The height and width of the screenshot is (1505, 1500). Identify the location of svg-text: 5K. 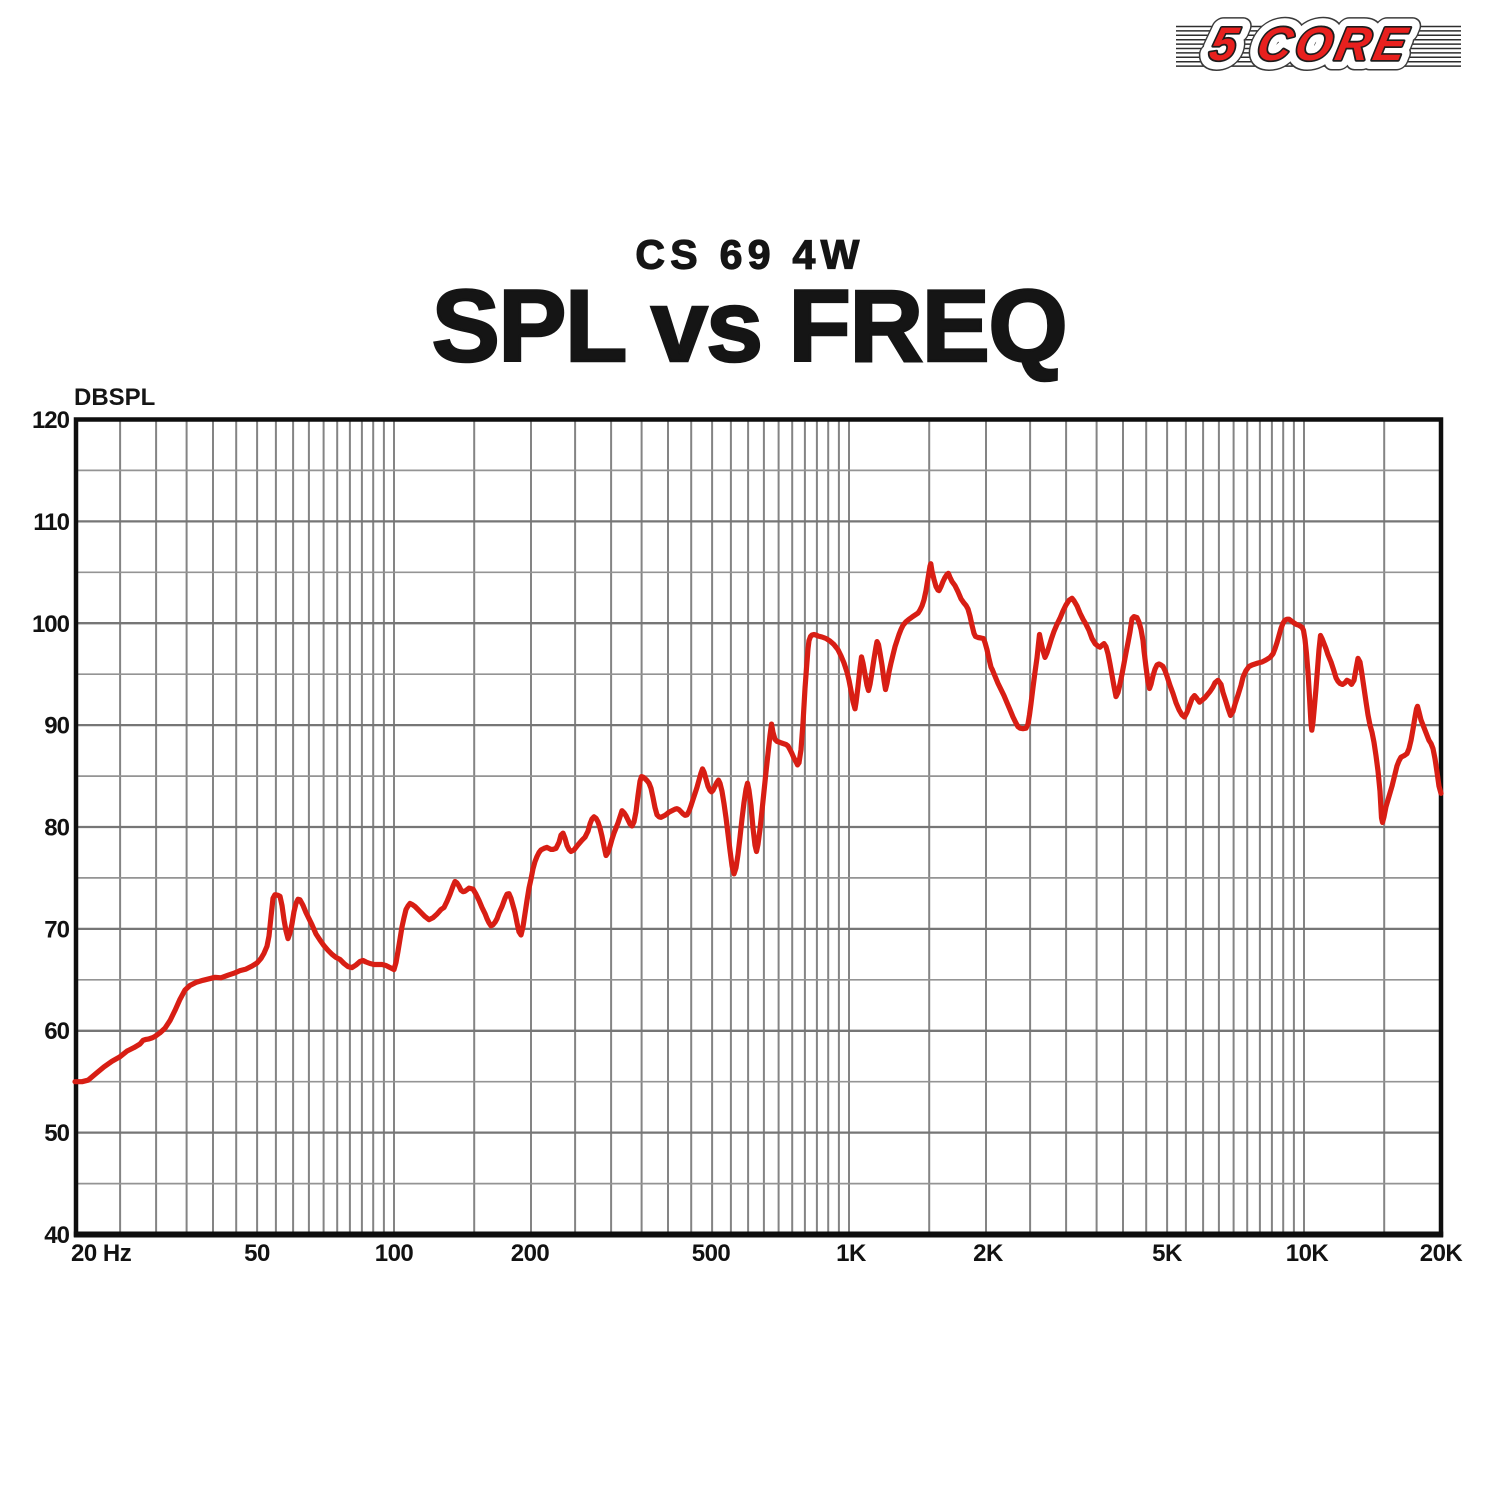
(1167, 1253).